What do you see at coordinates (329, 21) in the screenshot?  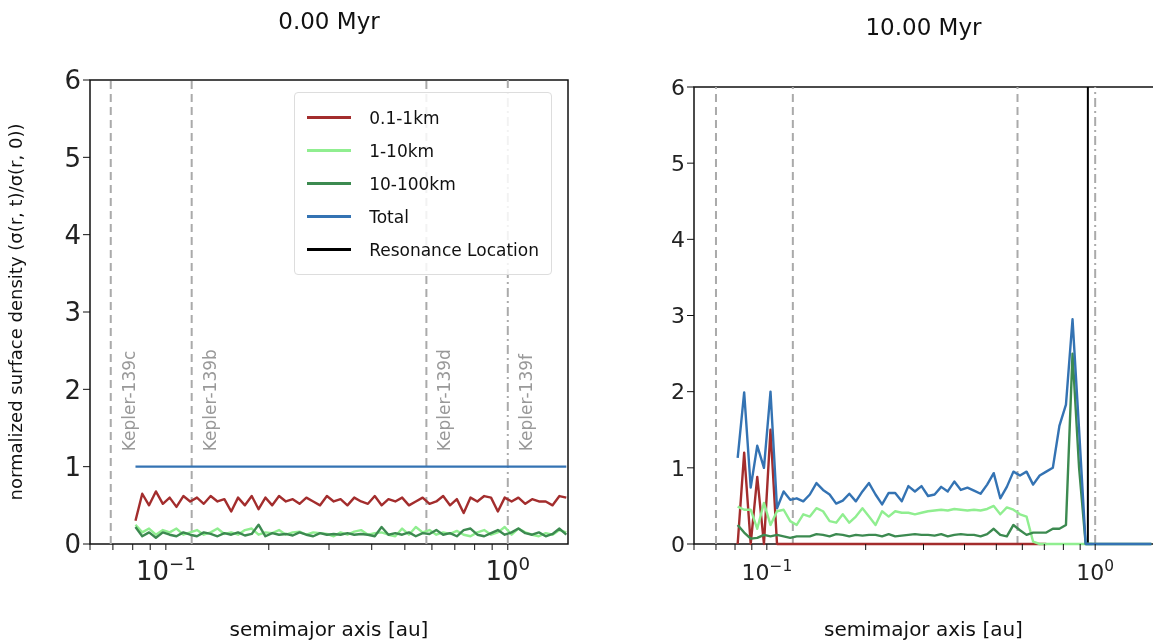 I see `chart-title: 0.00 Myr` at bounding box center [329, 21].